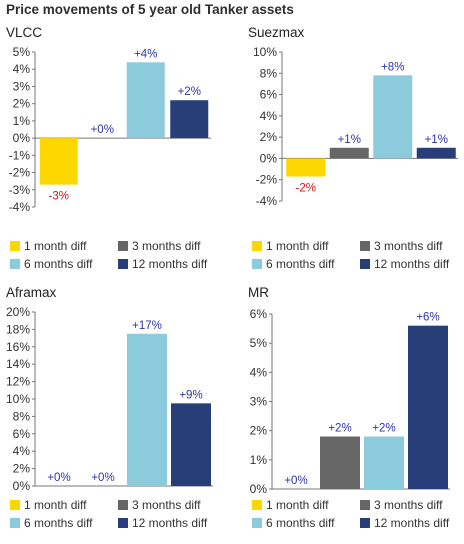  I want to click on chart-title: MR, so click(258, 292).